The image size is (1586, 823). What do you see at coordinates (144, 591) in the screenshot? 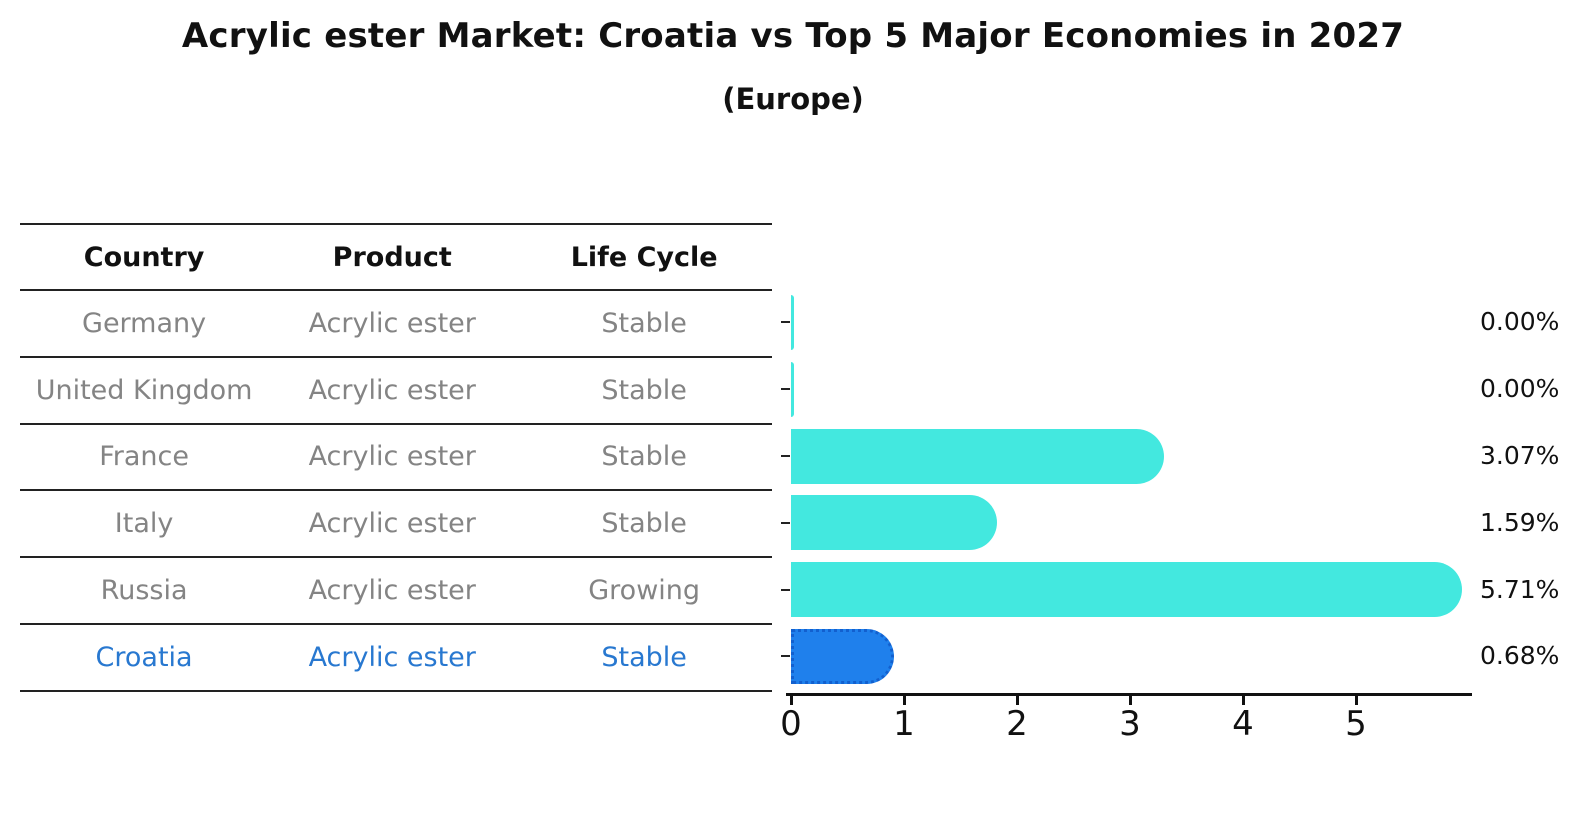
I see `country-cell: Russia` at bounding box center [144, 591].